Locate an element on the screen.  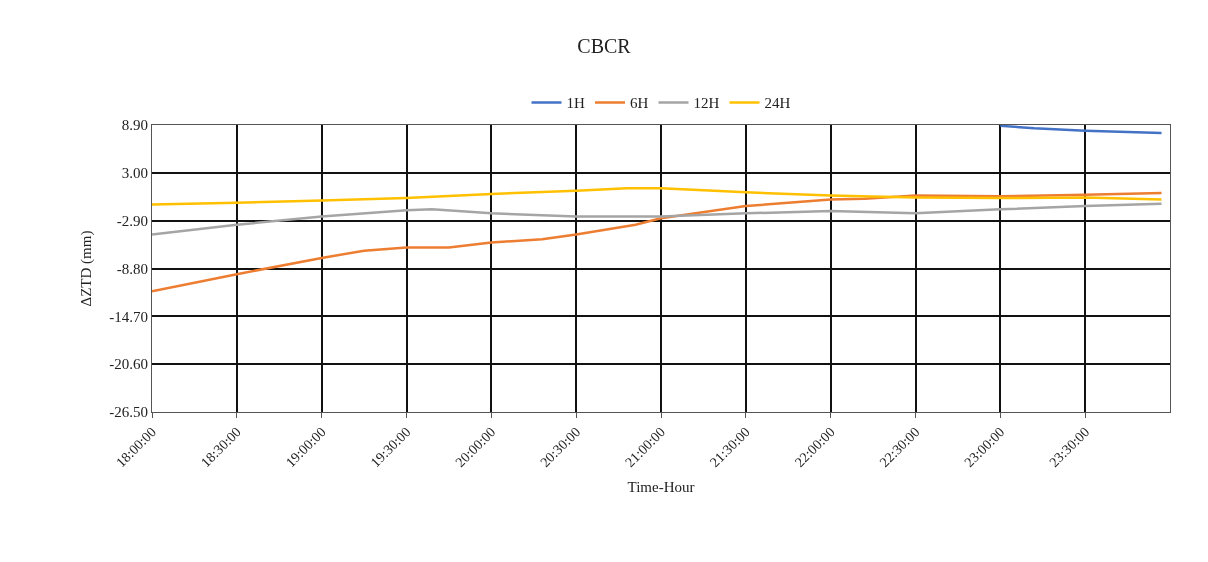
y-tick-label: 8.90 is located at coordinates (134, 125).